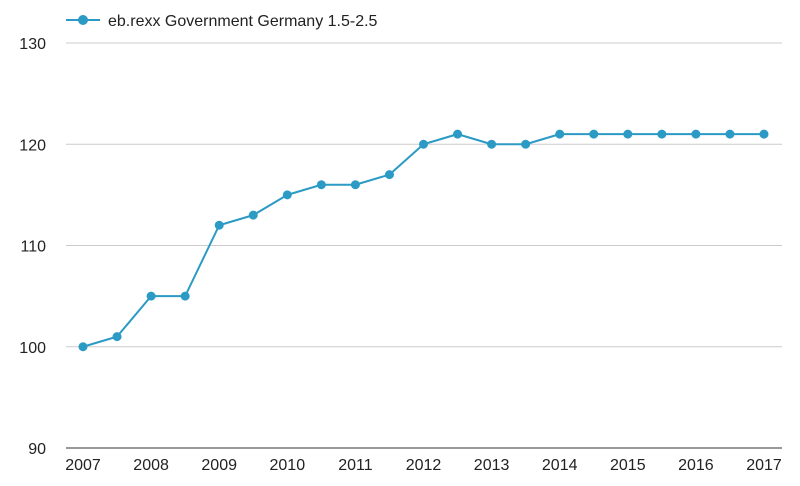 The image size is (800, 486). Describe the element at coordinates (628, 465) in the screenshot. I see `x-tick-label: 2015` at that location.